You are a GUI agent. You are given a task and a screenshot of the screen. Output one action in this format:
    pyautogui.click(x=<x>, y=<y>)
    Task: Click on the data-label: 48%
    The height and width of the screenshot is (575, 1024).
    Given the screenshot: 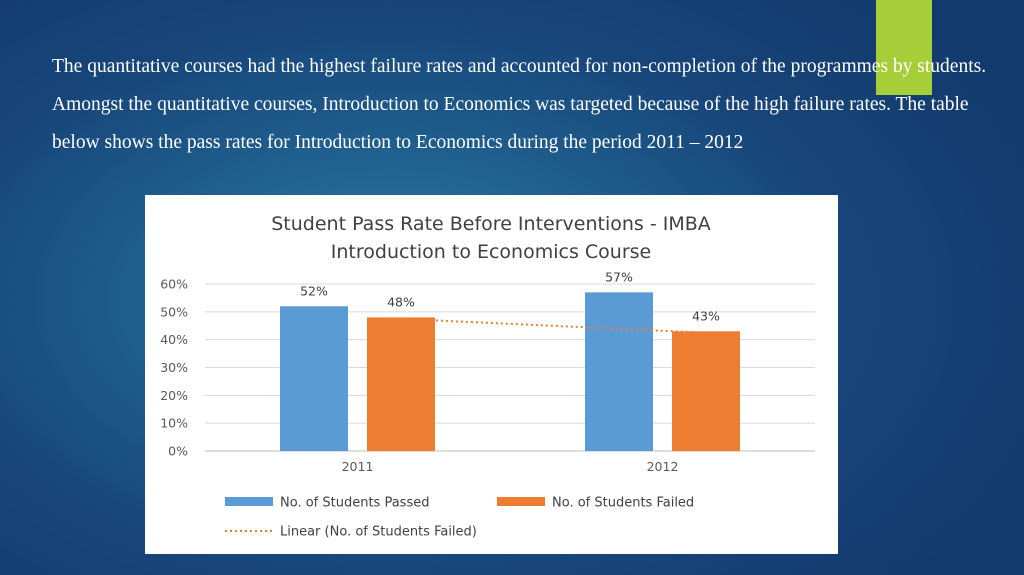 What is the action you would take?
    pyautogui.click(x=401, y=301)
    